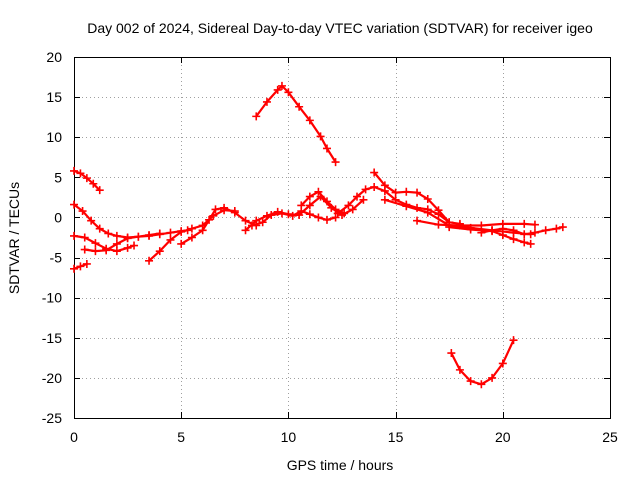  I want to click on y-tick-label: 15, so click(54, 97).